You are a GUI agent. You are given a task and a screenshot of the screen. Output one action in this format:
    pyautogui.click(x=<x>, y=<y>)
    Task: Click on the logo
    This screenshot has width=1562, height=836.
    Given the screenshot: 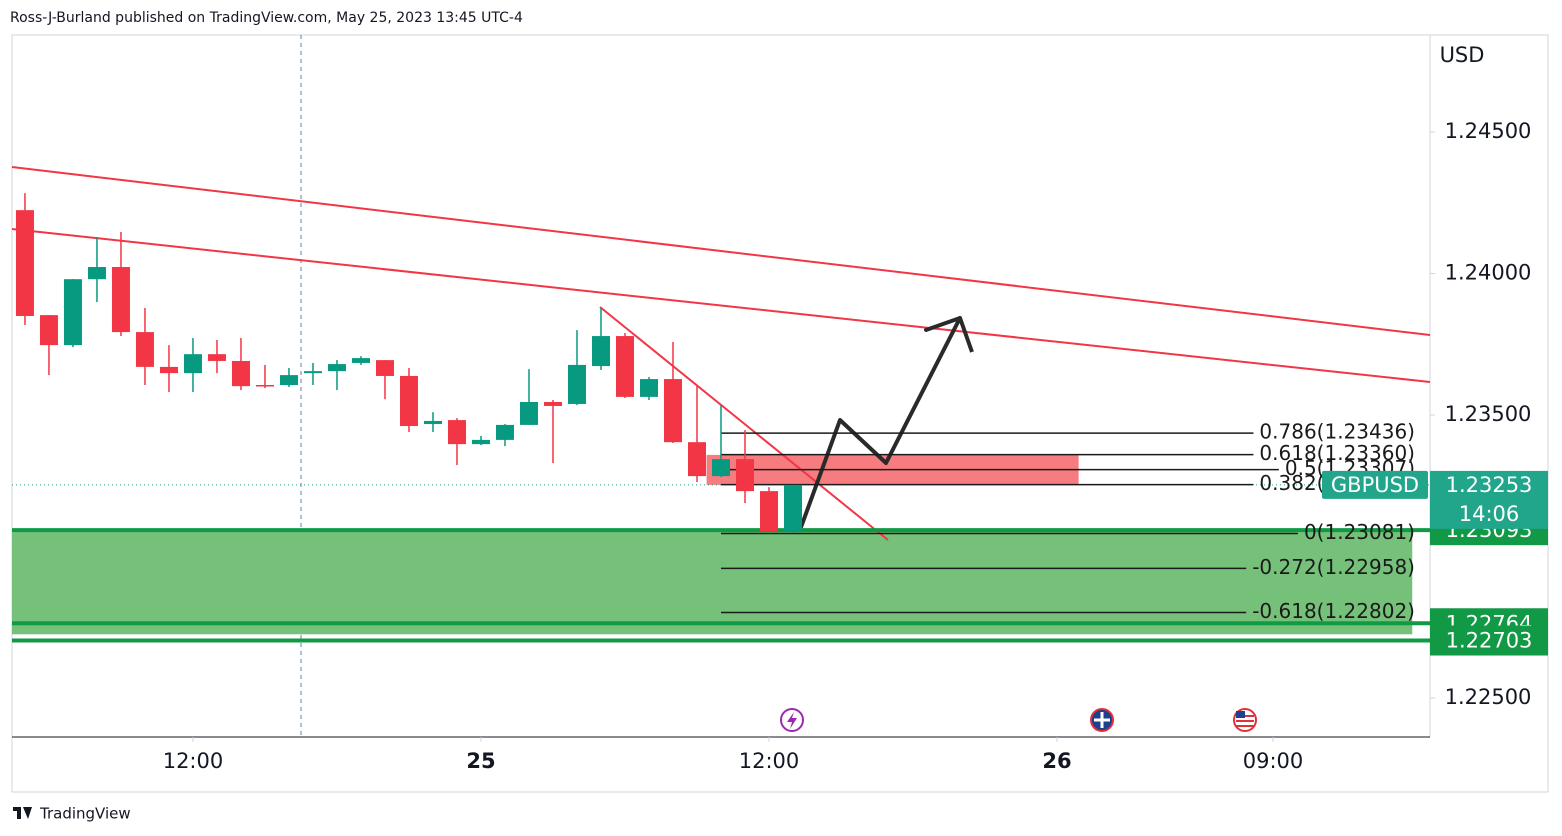 What is the action you would take?
    pyautogui.click(x=22, y=813)
    